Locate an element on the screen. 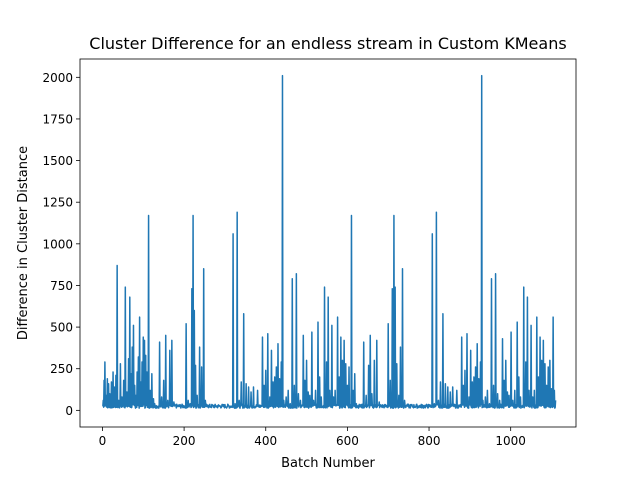  x-tick-label: 200 is located at coordinates (184, 441).